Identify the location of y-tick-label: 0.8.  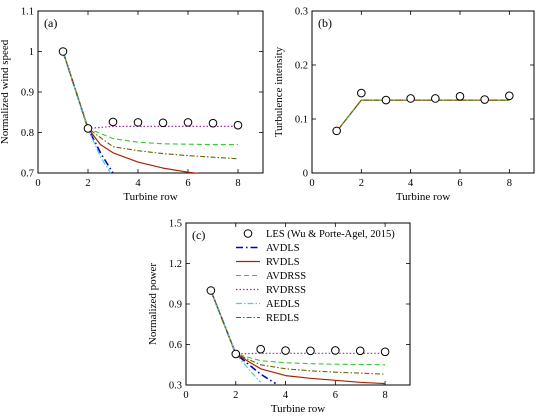
(27, 133).